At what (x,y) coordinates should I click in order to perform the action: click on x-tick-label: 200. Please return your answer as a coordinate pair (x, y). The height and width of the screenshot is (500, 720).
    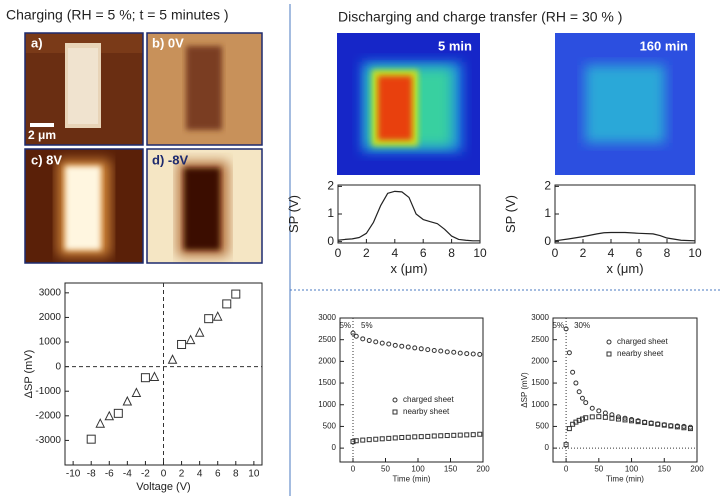
    Looking at the image, I should click on (483, 468).